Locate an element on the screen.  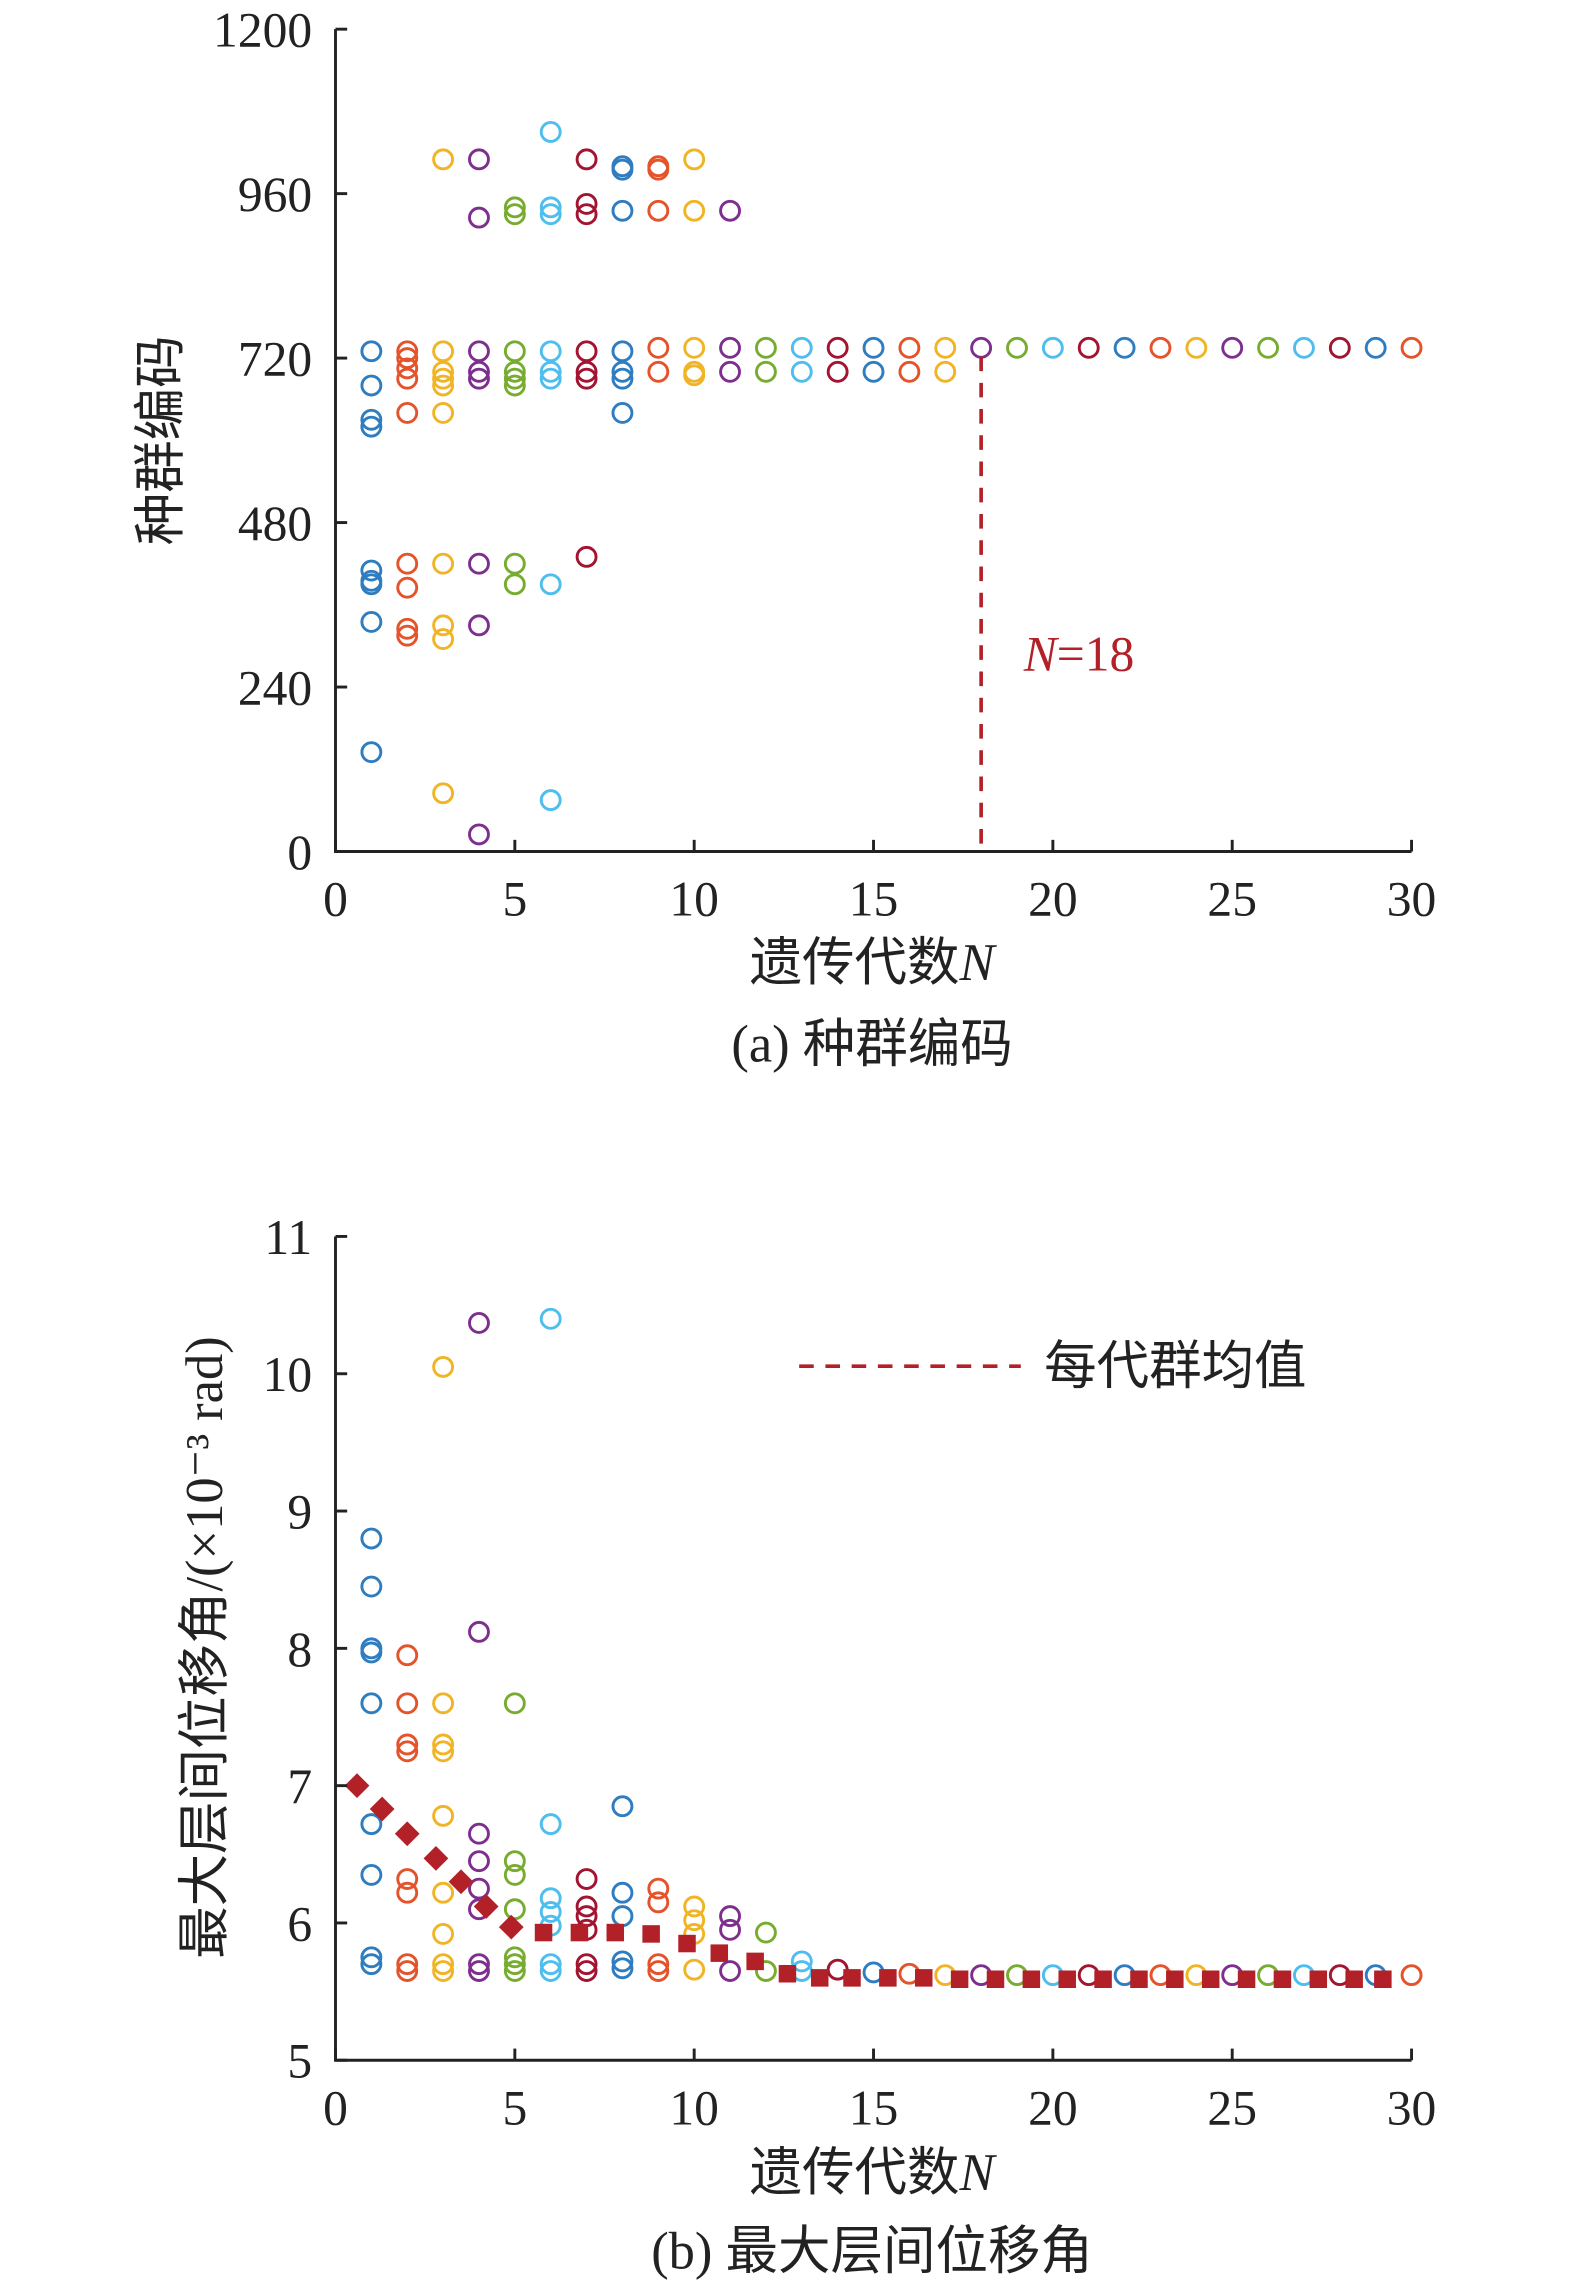
chart-b-ytick-label: 7 is located at coordinates (299, 1786).